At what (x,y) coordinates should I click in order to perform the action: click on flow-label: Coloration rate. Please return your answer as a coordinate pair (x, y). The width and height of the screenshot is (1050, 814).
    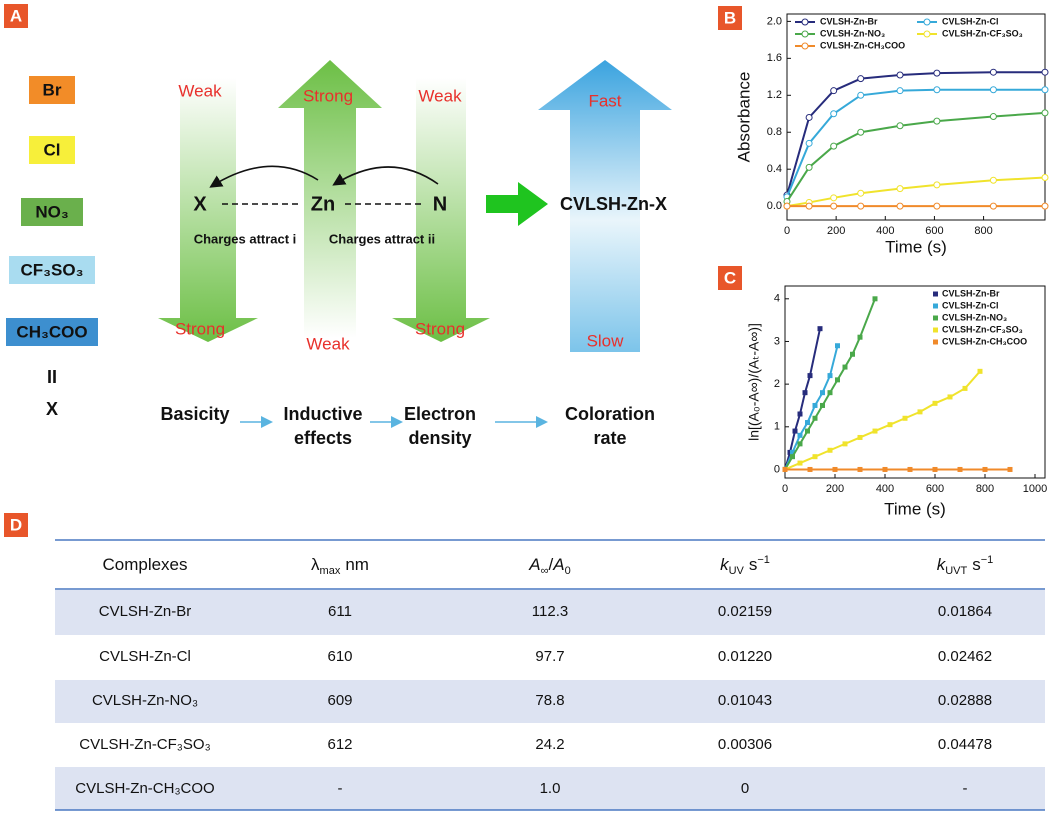
    Looking at the image, I should click on (610, 426).